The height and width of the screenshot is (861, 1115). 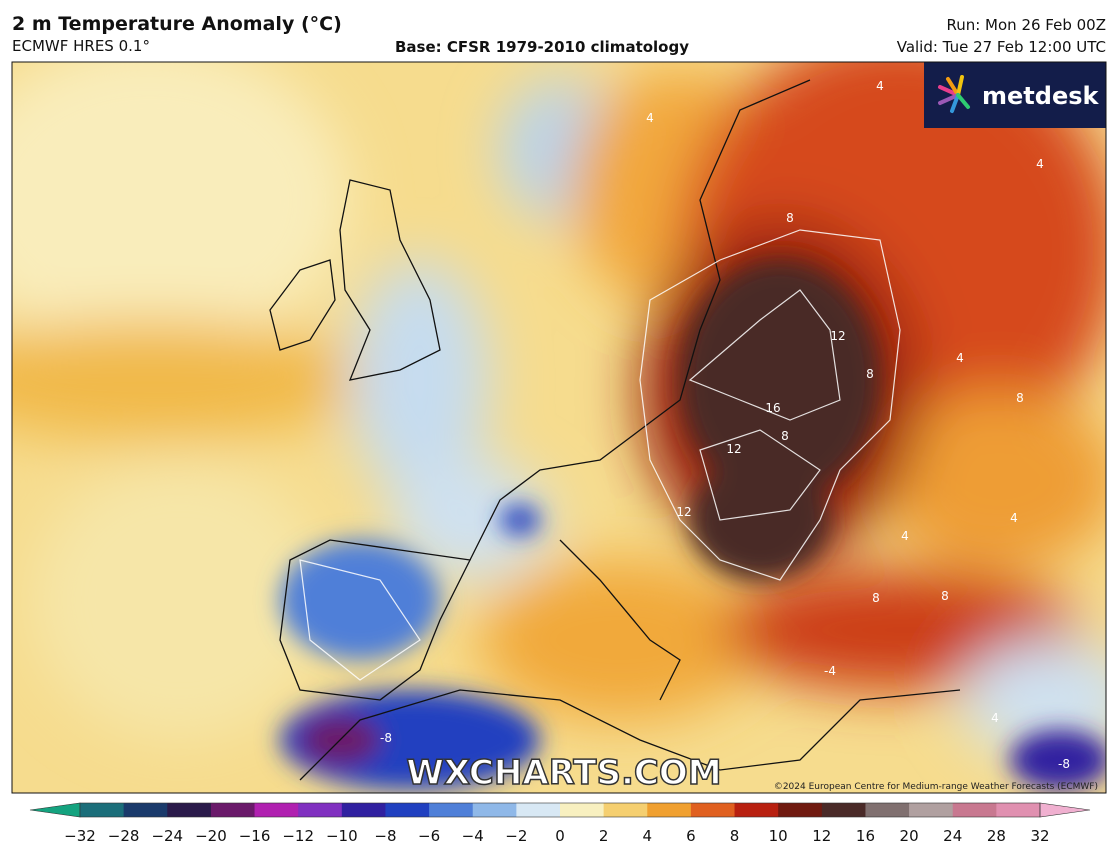 I want to click on colorbar-label: 4, so click(x=647, y=836).